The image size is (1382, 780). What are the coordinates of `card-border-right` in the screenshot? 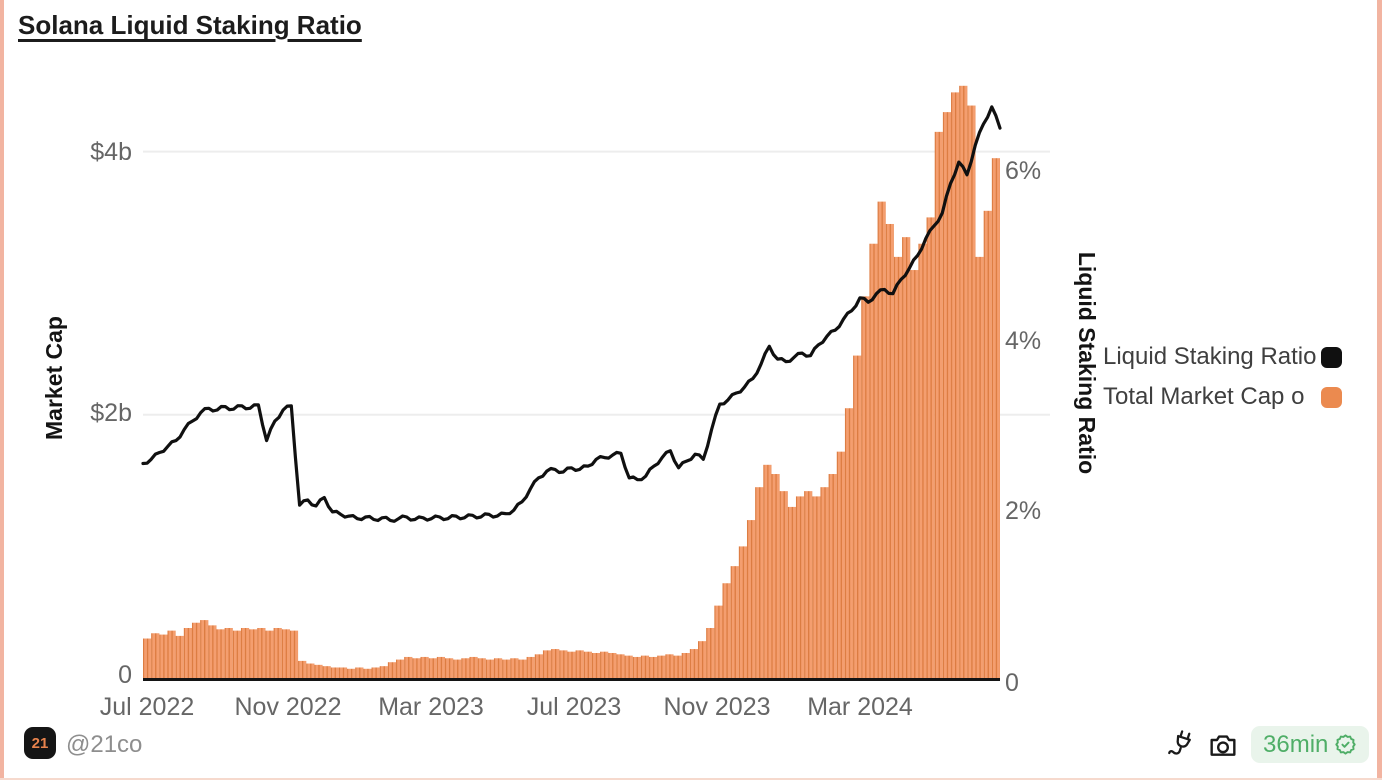 It's located at (1379, 390).